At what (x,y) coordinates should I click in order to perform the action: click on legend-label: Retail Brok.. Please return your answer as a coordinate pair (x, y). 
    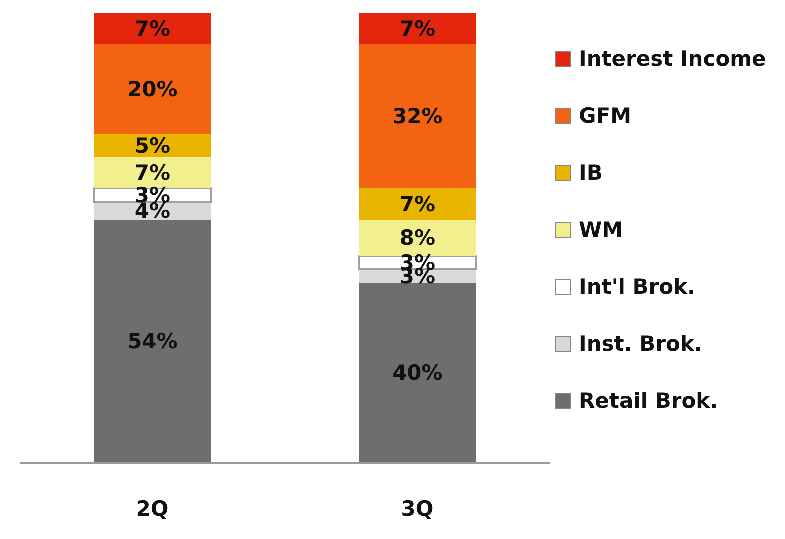
    Looking at the image, I should click on (648, 400).